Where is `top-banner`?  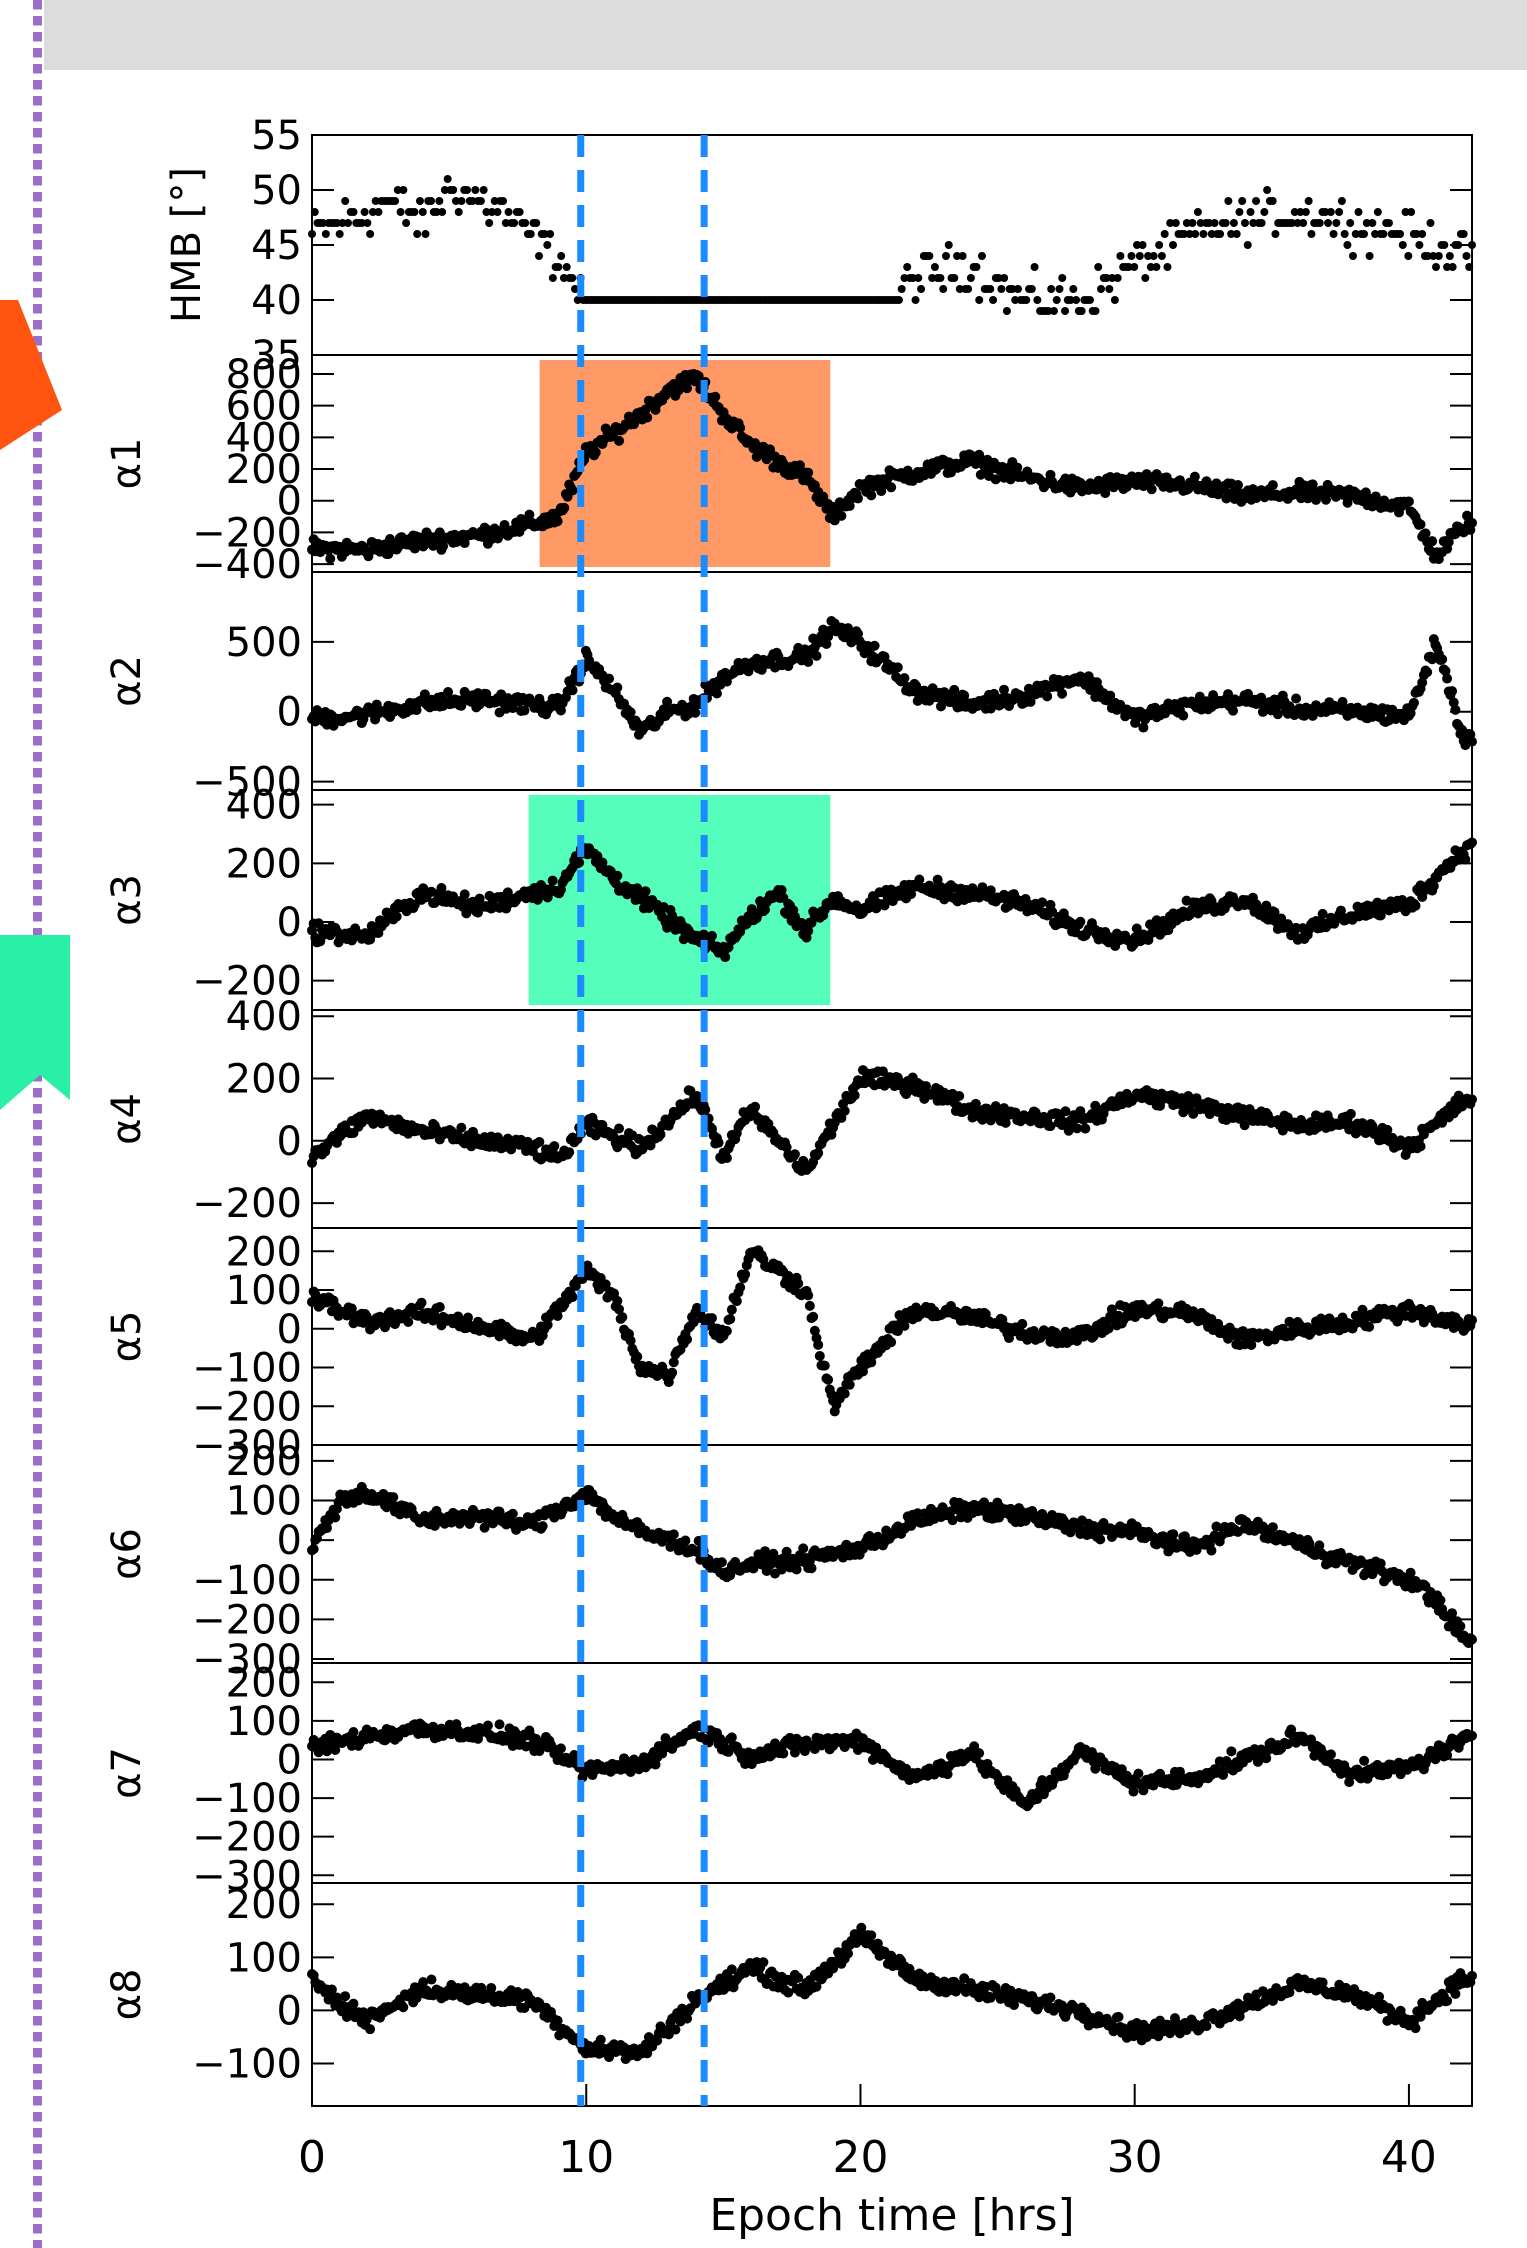
top-banner is located at coordinates (785, 35).